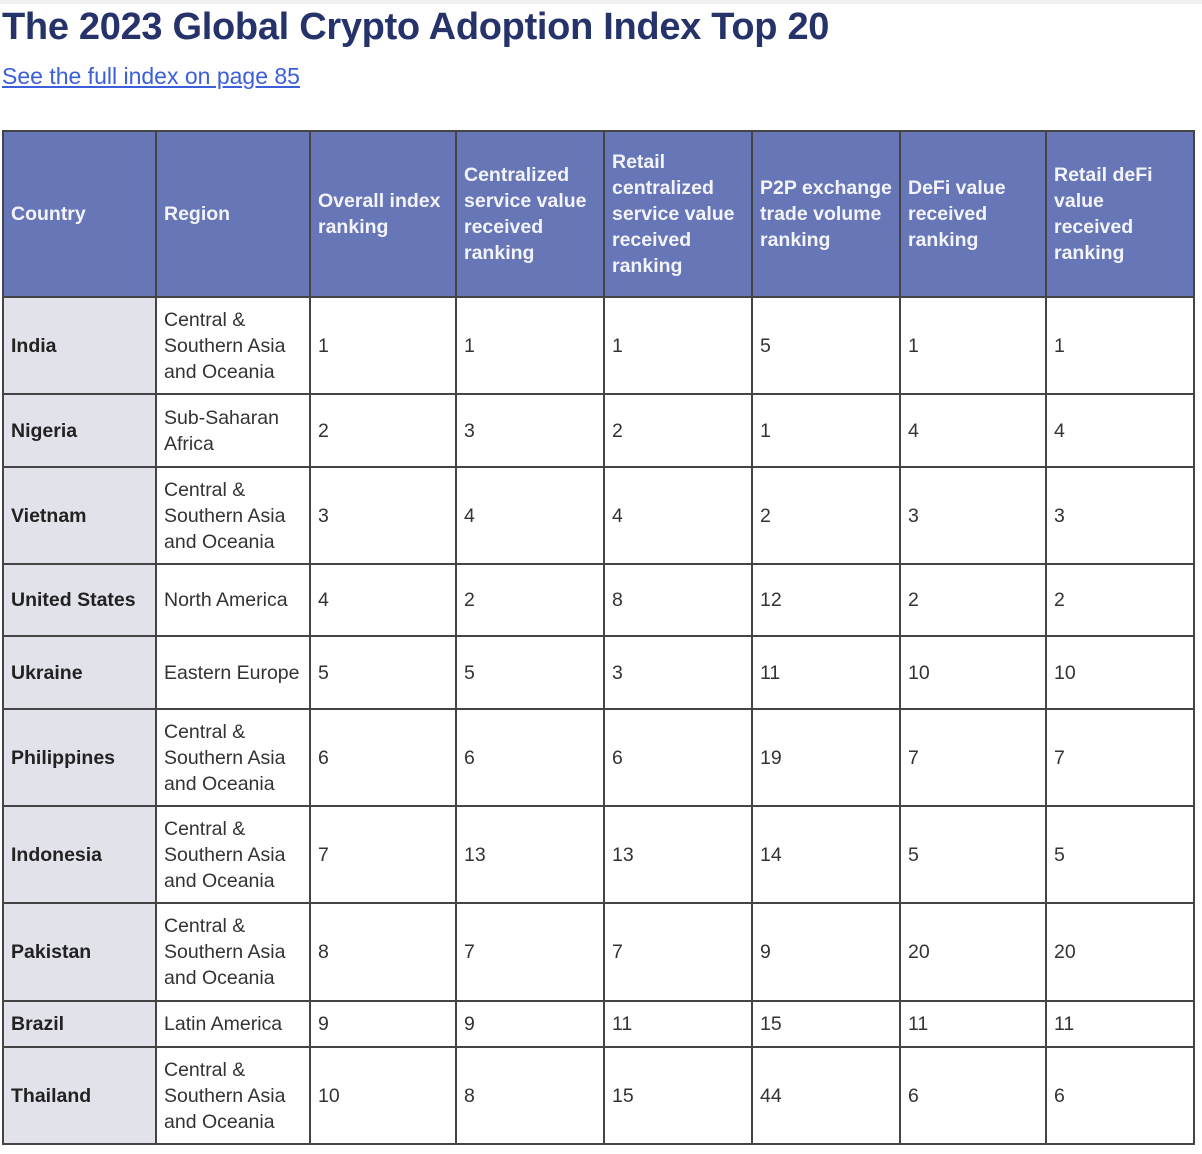  What do you see at coordinates (383, 345) in the screenshot?
I see `cell-overall-rank: 1` at bounding box center [383, 345].